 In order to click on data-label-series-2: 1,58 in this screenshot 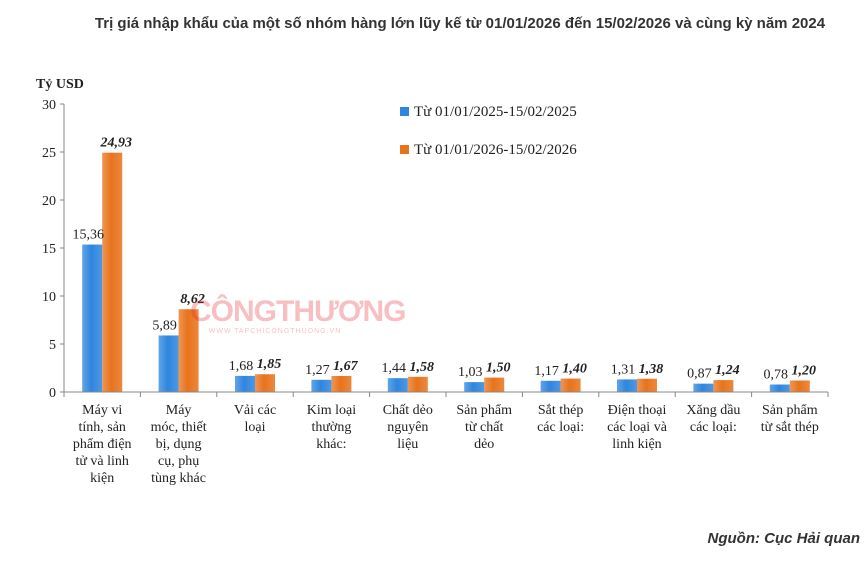, I will do `click(422, 367)`.